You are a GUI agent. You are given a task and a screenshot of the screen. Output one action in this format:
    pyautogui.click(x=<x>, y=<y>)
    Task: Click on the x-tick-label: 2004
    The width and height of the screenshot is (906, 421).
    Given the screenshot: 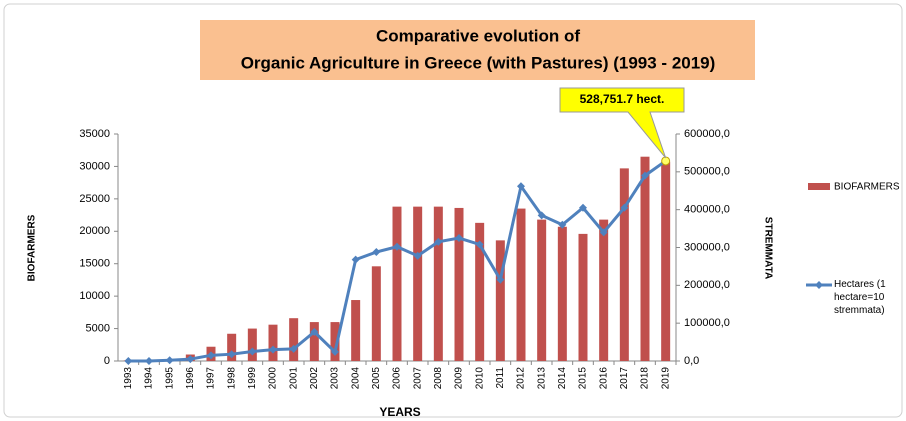 What is the action you would take?
    pyautogui.click(x=355, y=378)
    